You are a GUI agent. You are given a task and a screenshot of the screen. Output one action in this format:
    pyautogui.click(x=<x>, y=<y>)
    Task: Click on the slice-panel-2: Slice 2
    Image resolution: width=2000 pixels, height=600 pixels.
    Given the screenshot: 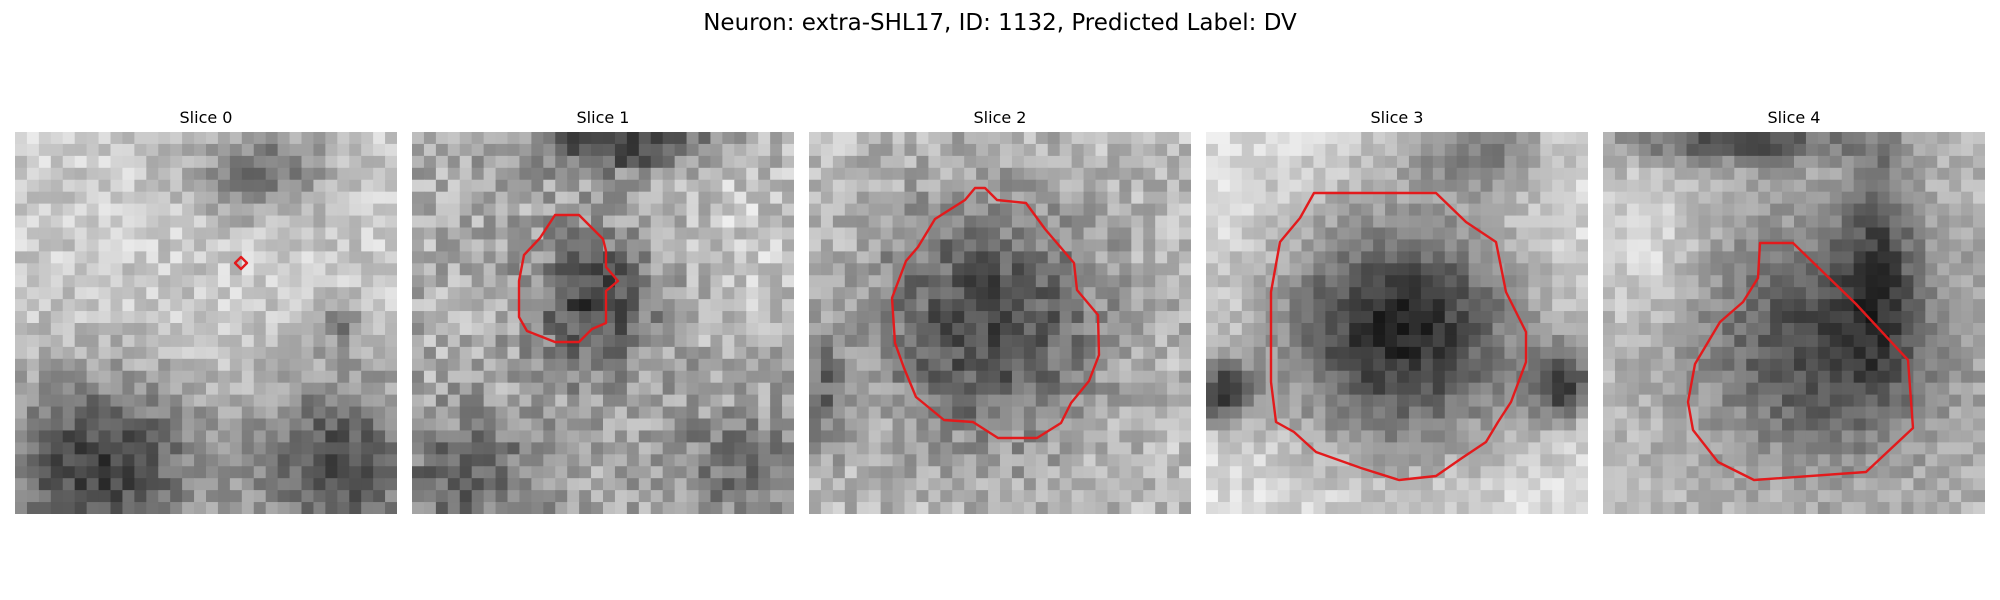 What is the action you would take?
    pyautogui.click(x=1000, y=311)
    